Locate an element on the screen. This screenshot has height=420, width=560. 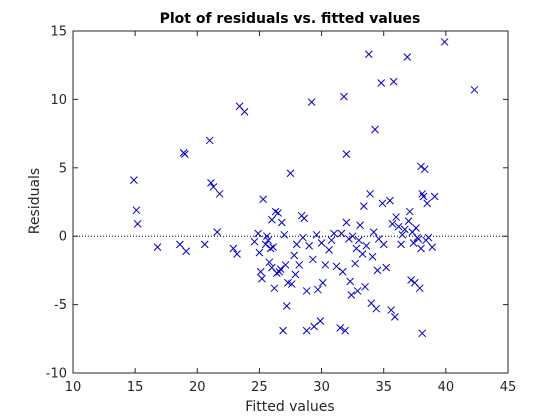
y-tick-label: 0 is located at coordinates (63, 237).